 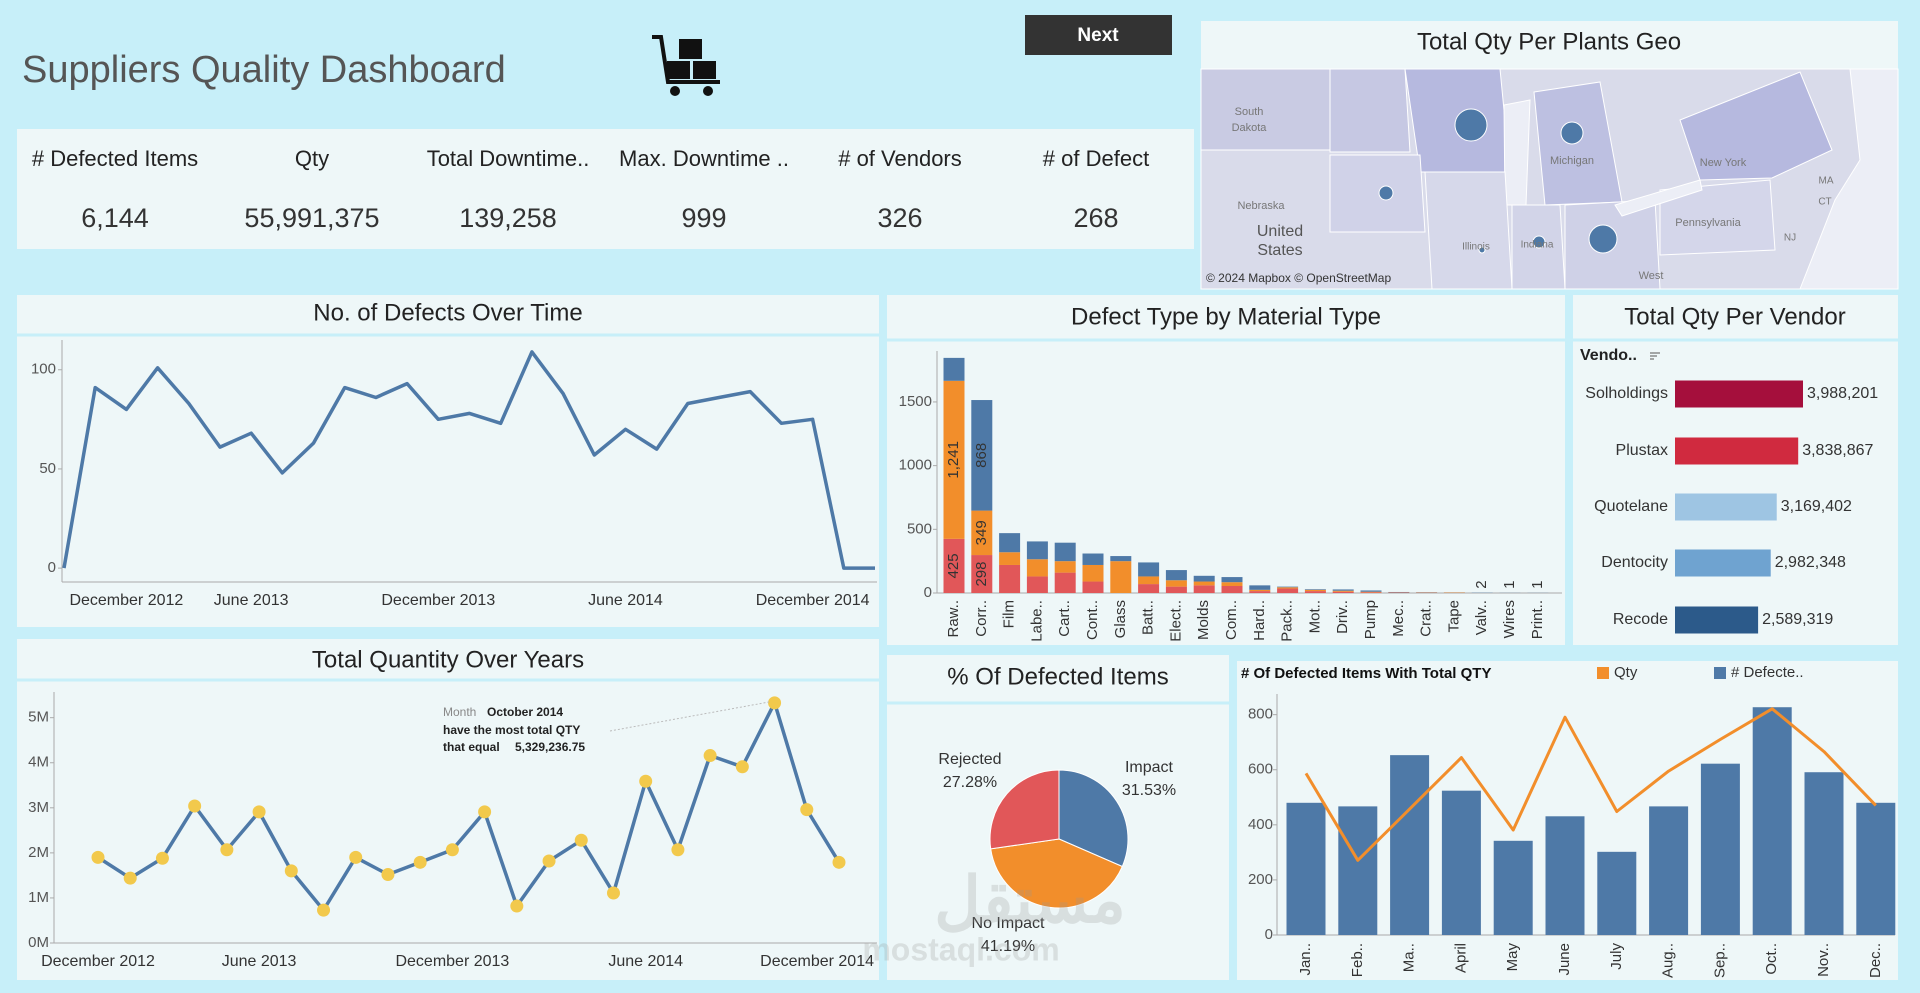 What do you see at coordinates (1314, 616) in the screenshot?
I see `x-tick-label: Mot..` at bounding box center [1314, 616].